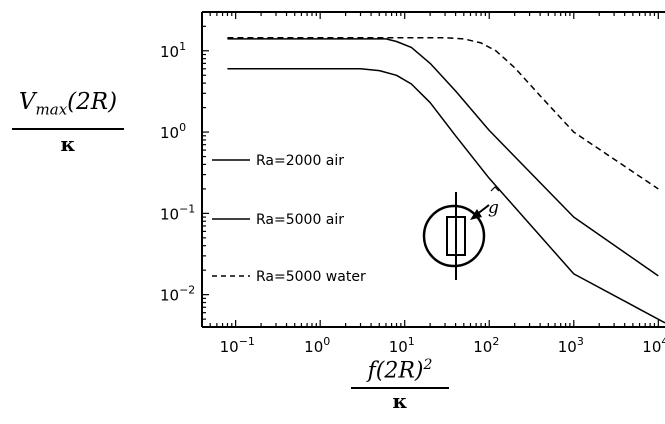  I want to click on legend: Ra=2000 air Ra=5000 air Ra=5000 water, so click(289, 219).